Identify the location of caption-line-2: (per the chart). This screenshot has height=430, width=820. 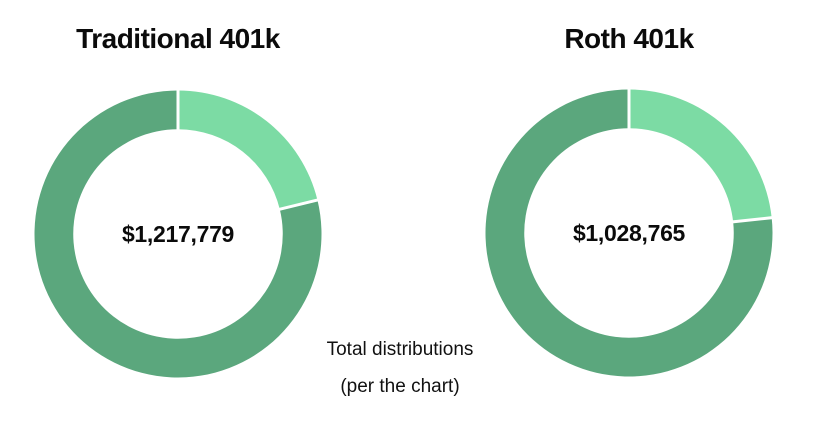
(400, 386).